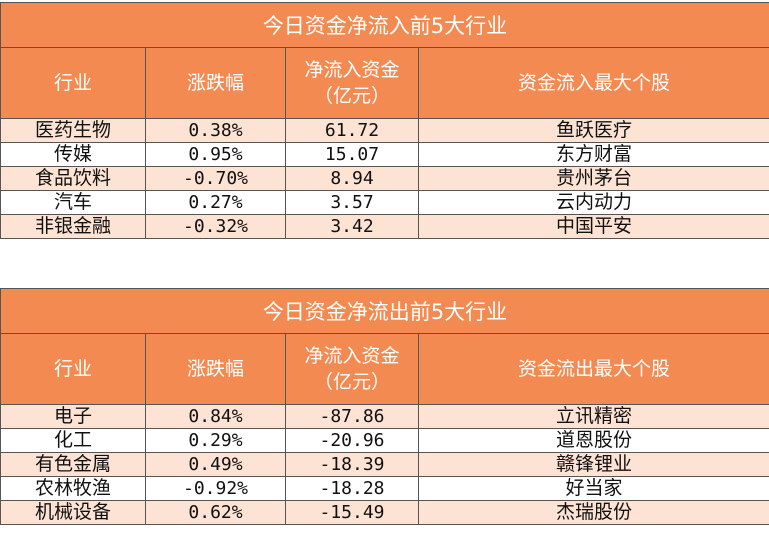 The height and width of the screenshot is (555, 769). Describe the element at coordinates (593, 83) in the screenshot. I see `col-top-stock: 资金流入最大个股` at that location.